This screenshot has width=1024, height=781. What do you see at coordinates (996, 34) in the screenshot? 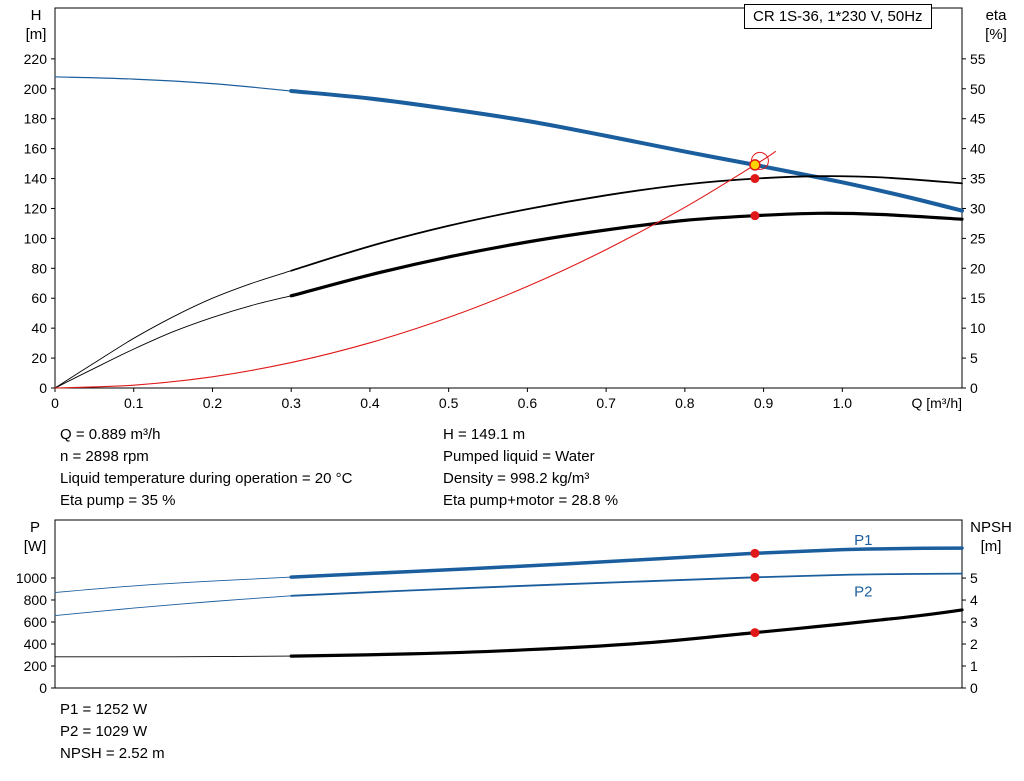
I see `eta-axis-unit: [%]` at bounding box center [996, 34].